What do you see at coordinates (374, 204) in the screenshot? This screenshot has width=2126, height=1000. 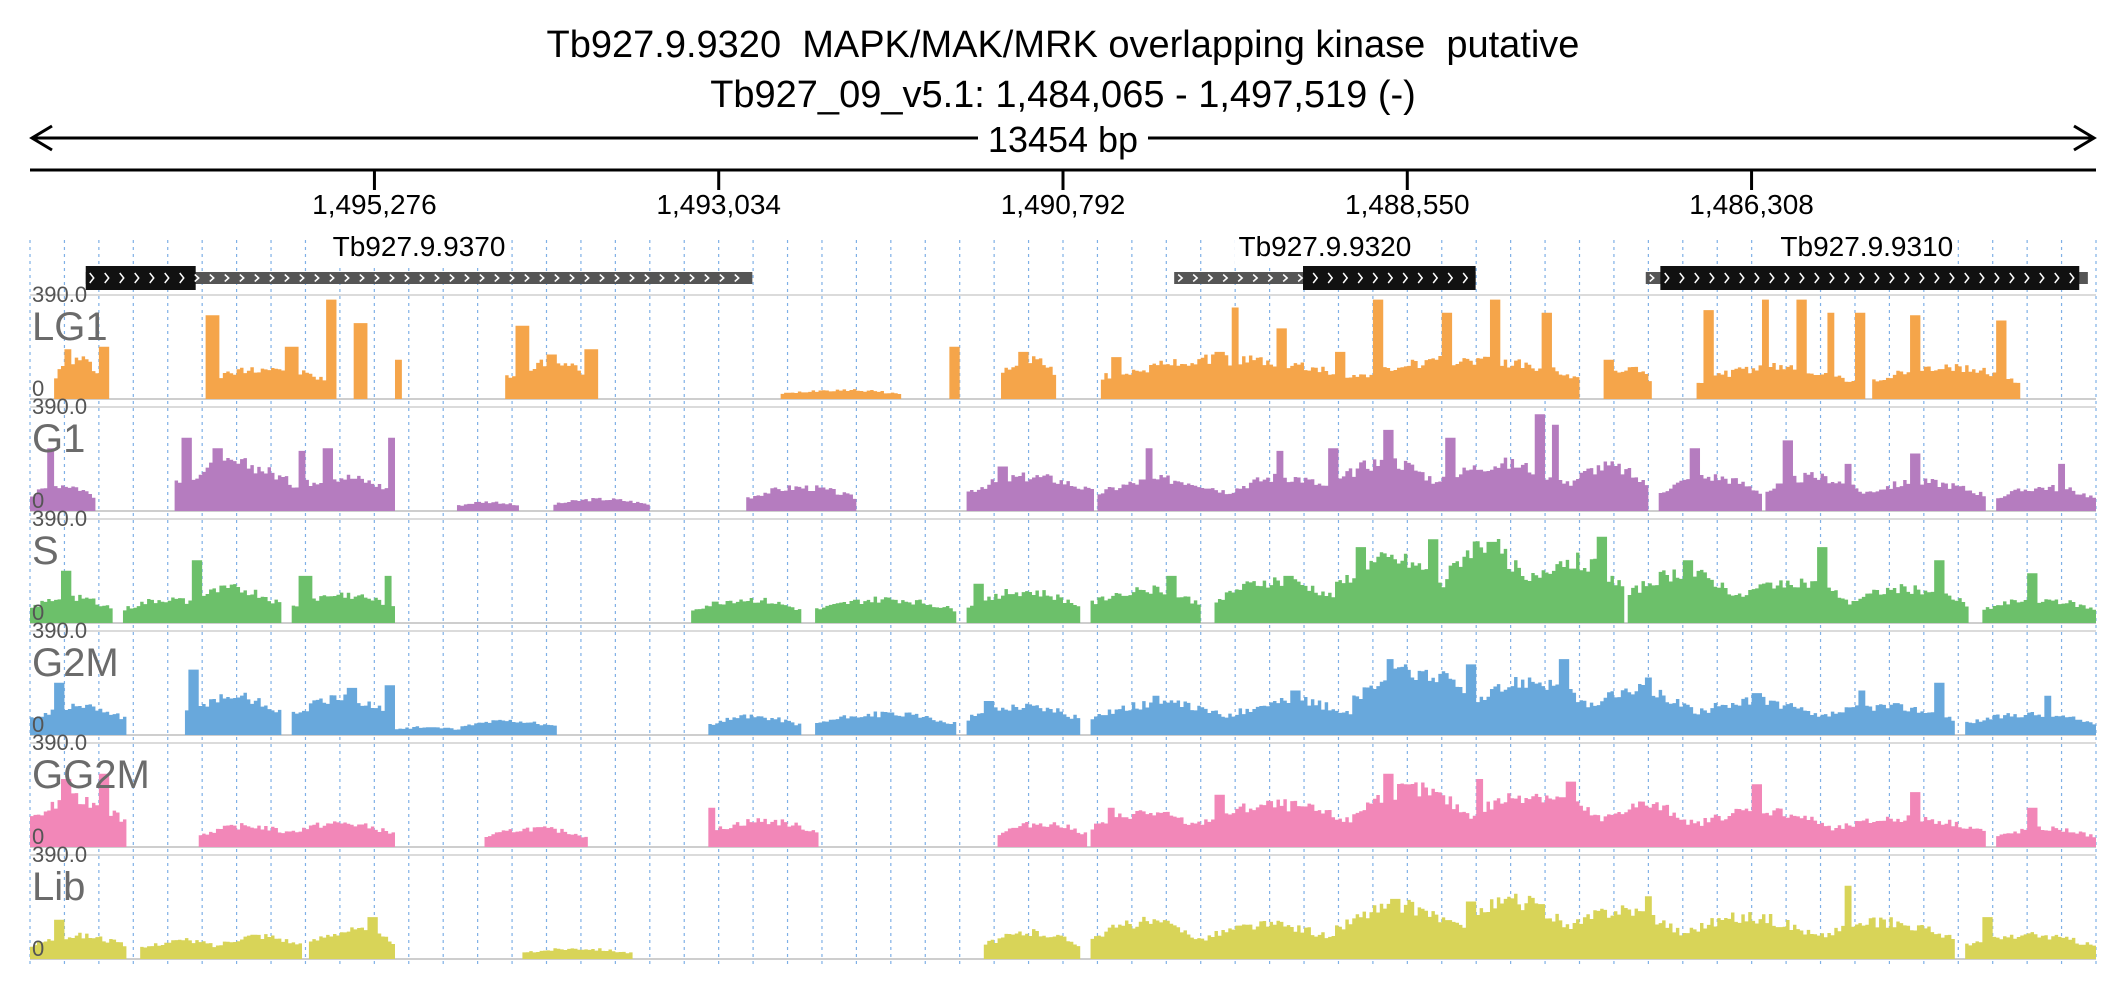 I see `axis-tick-label: 1,495,276` at bounding box center [374, 204].